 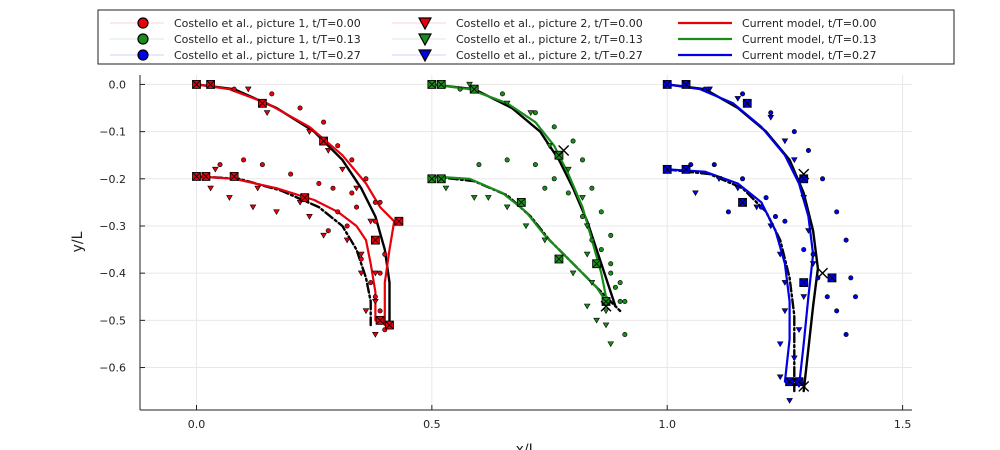 I want to click on legend-label: Costello et al., picture 1, t/T=0.13, so click(x=267, y=39).